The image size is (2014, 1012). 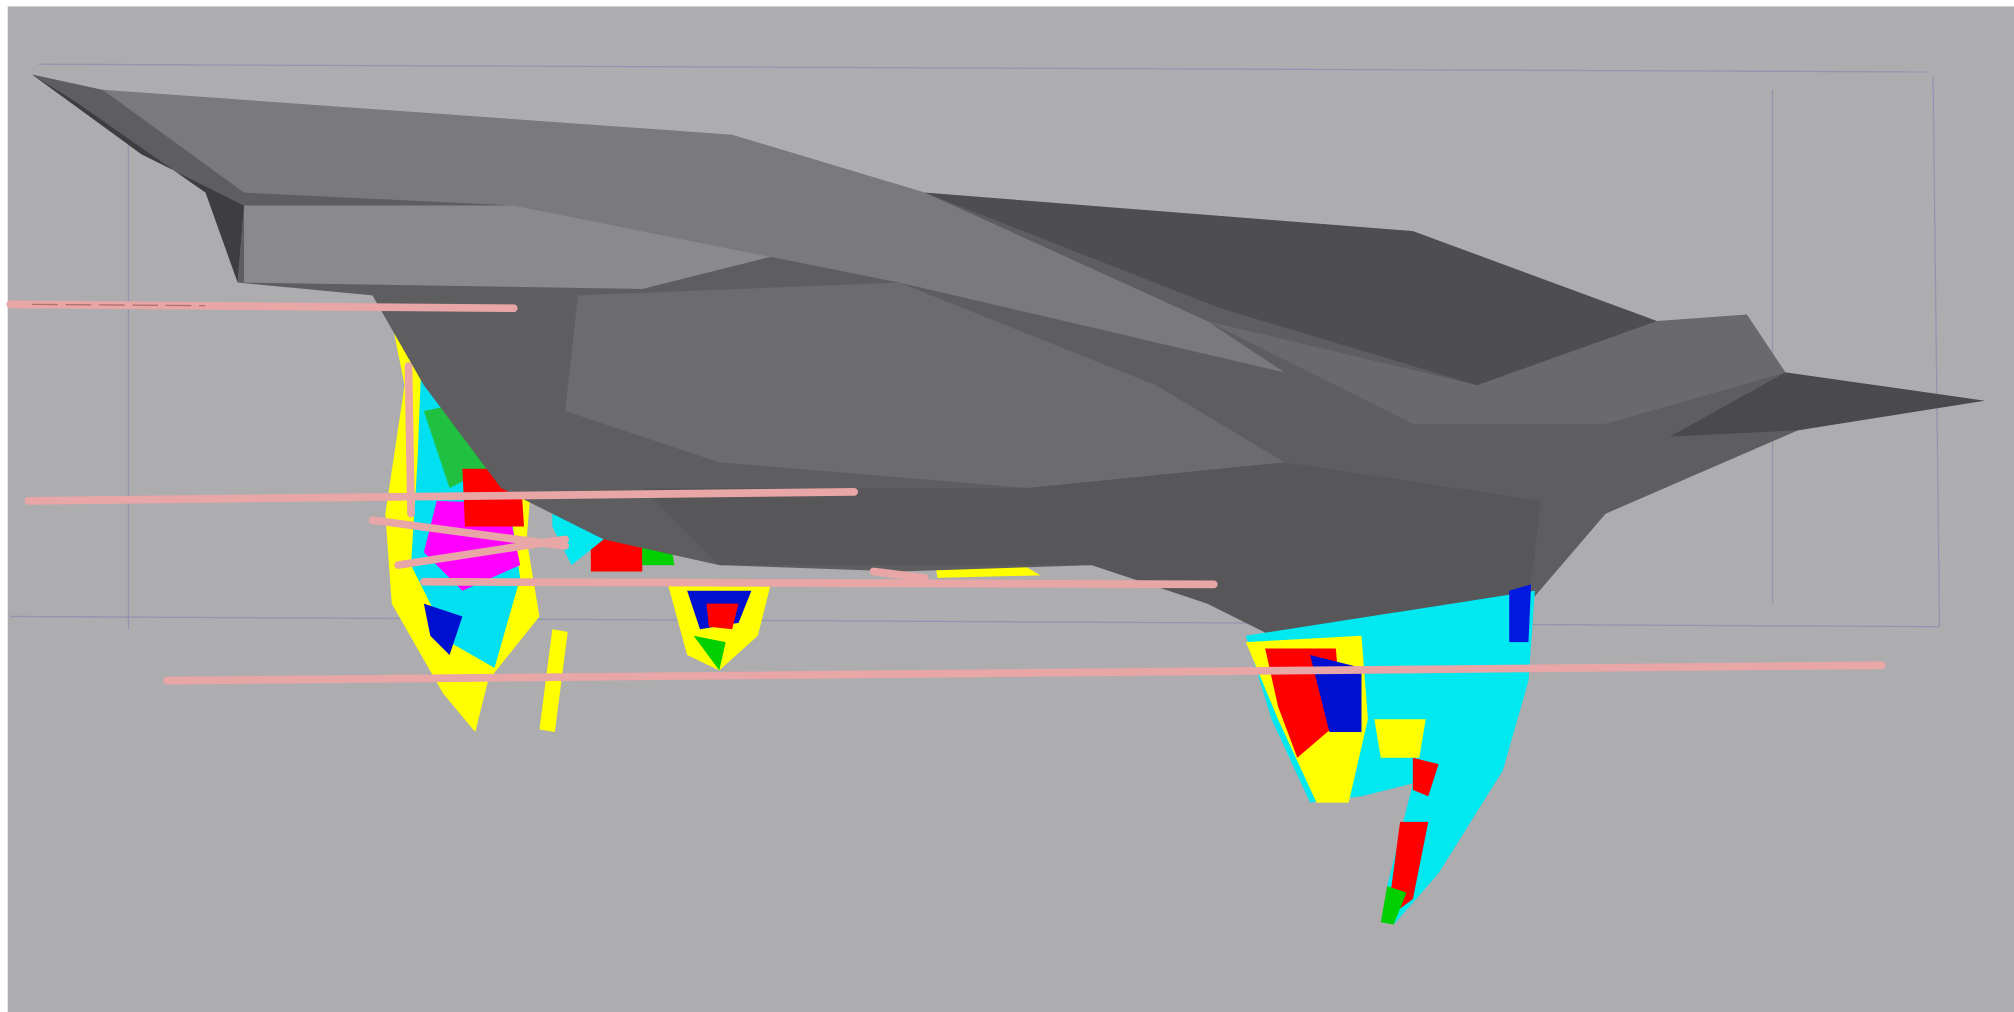 I want to click on ore-body-right, so click(x=1390, y=754).